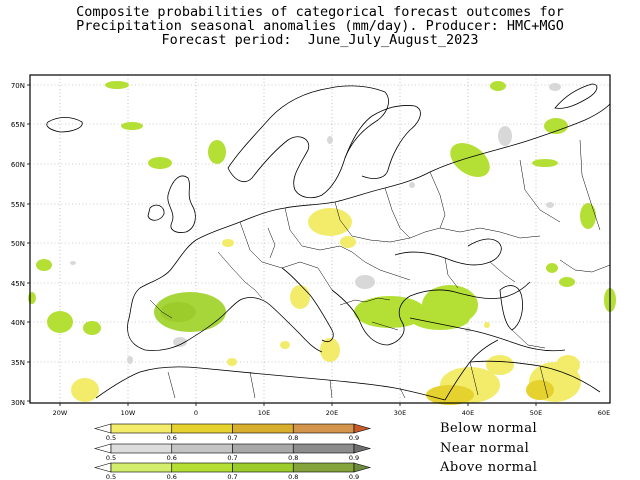 This screenshot has width=640, height=480. I want to click on lon-label: 20E, so click(332, 413).